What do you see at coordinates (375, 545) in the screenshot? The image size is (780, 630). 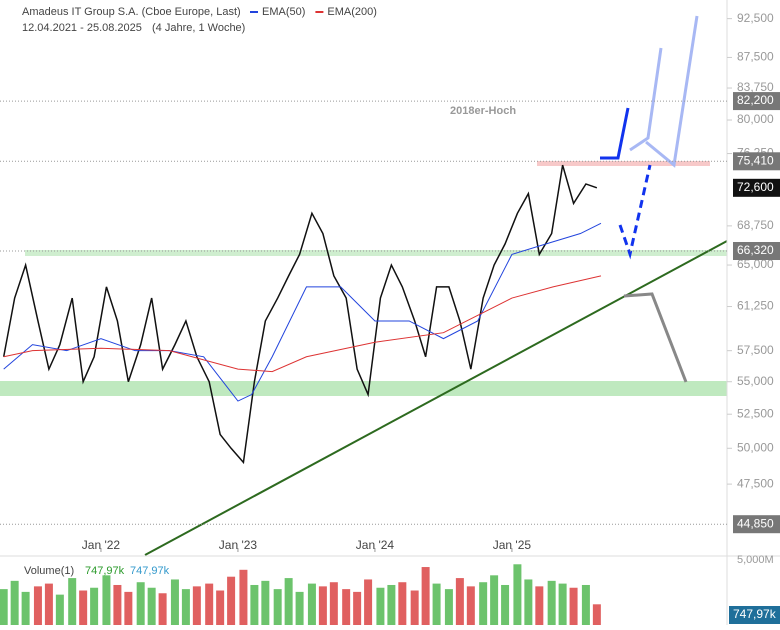 I see `x-tick-label: Jan '24` at bounding box center [375, 545].